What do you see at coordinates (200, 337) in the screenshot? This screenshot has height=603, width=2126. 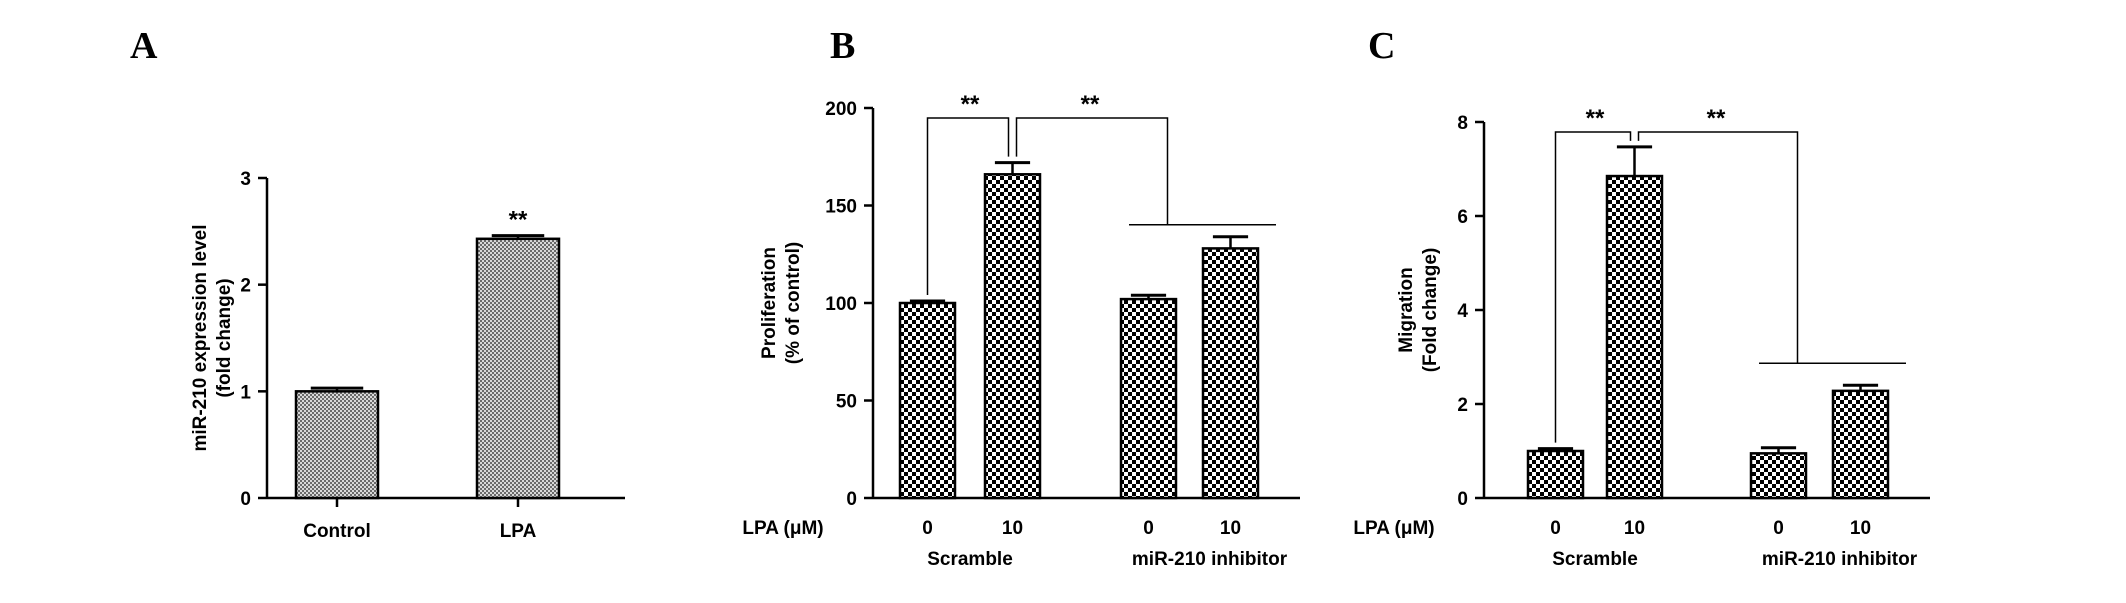 I see `y-axis-label: miR-210 expression level` at bounding box center [200, 337].